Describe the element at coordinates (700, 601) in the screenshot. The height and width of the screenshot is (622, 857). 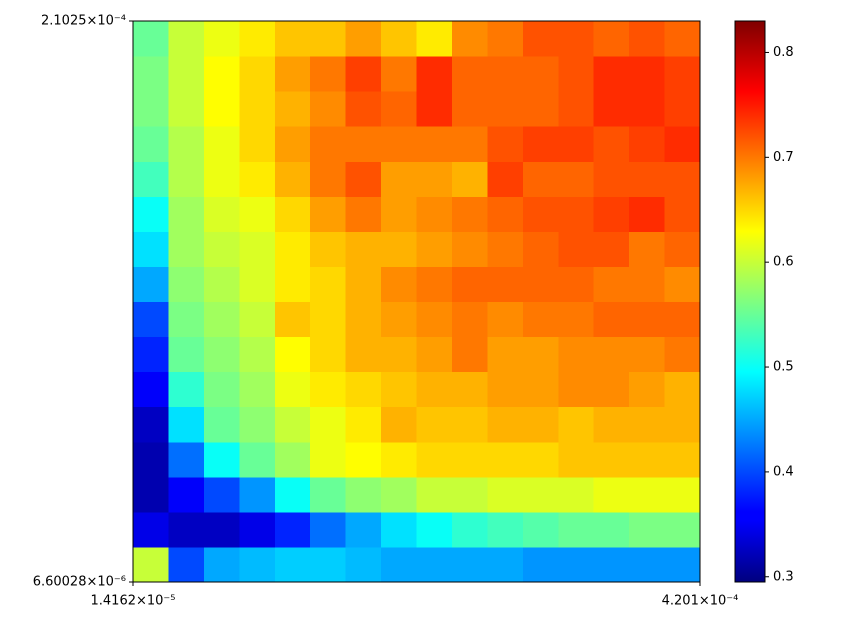
I see `x-tick-label: 4.201×10⁻⁴` at that location.